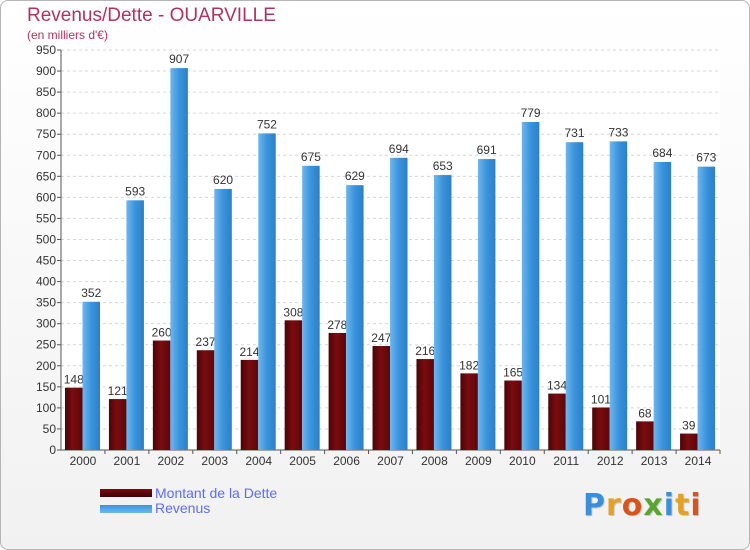  Describe the element at coordinates (381, 338) in the screenshot. I see `data-label-dette: 247` at that location.